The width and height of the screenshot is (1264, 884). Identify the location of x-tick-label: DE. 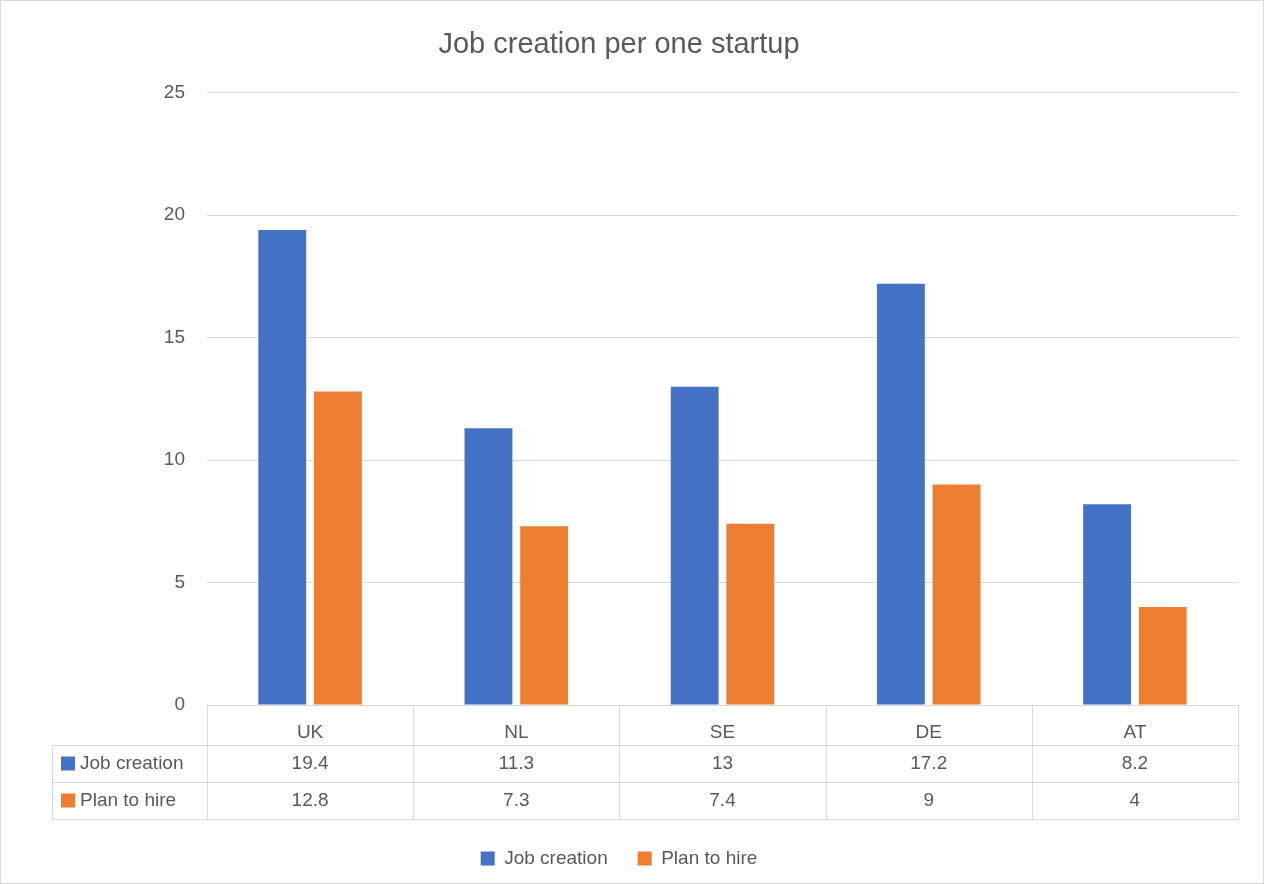
(928, 731).